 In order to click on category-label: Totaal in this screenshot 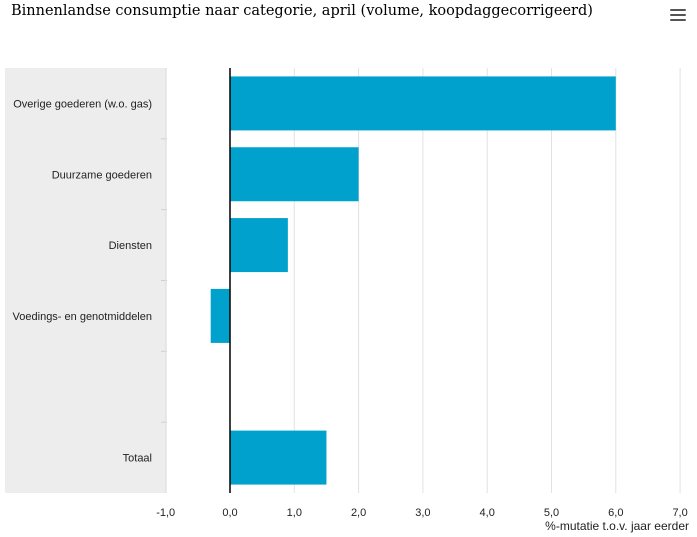, I will do `click(137, 459)`.